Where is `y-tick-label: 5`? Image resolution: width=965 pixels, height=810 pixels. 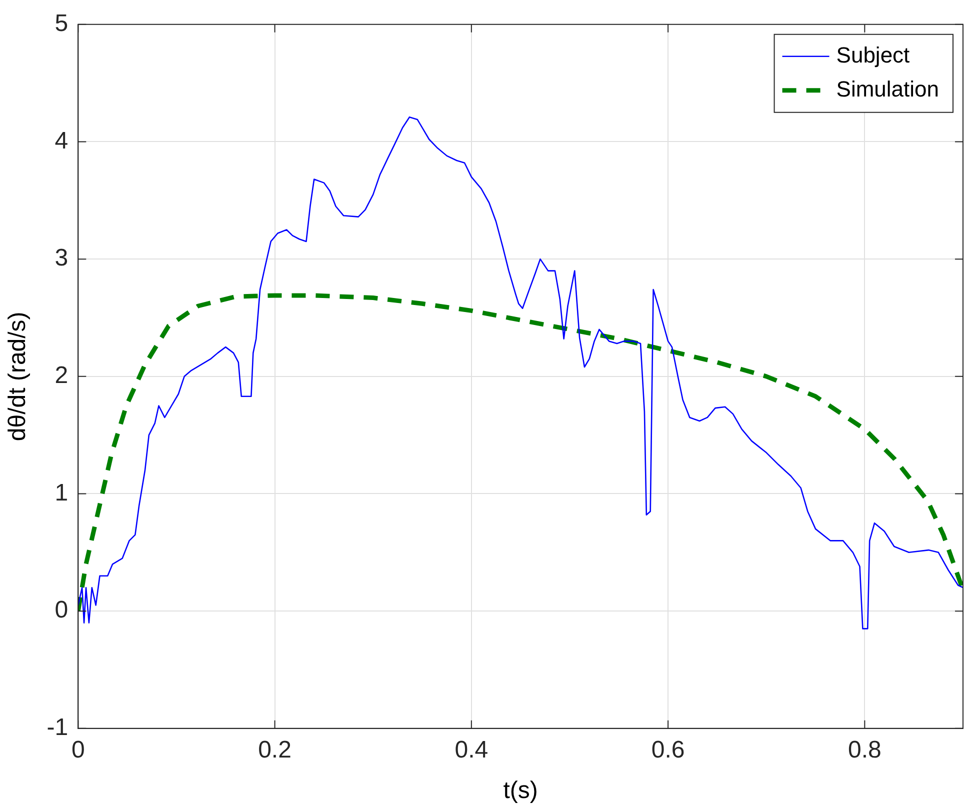 y-tick-label: 5 is located at coordinates (61, 24).